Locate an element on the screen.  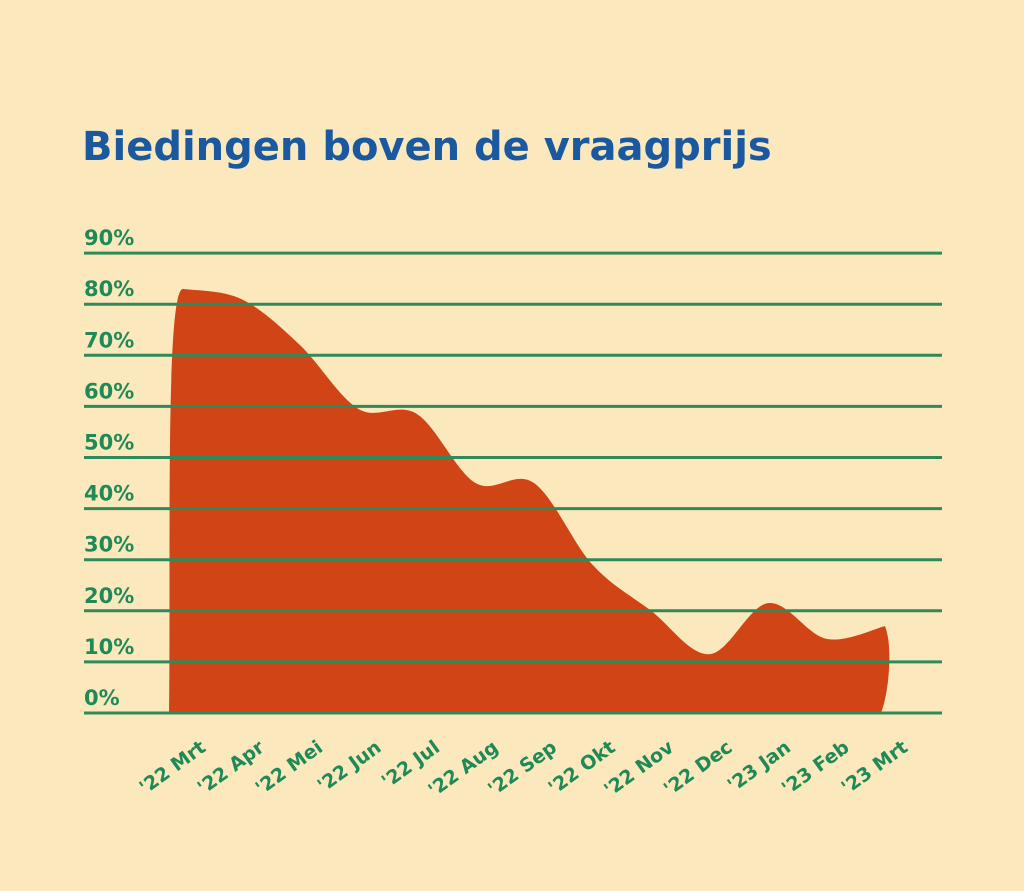
x-tick-label: '22 Mei is located at coordinates (289, 767).